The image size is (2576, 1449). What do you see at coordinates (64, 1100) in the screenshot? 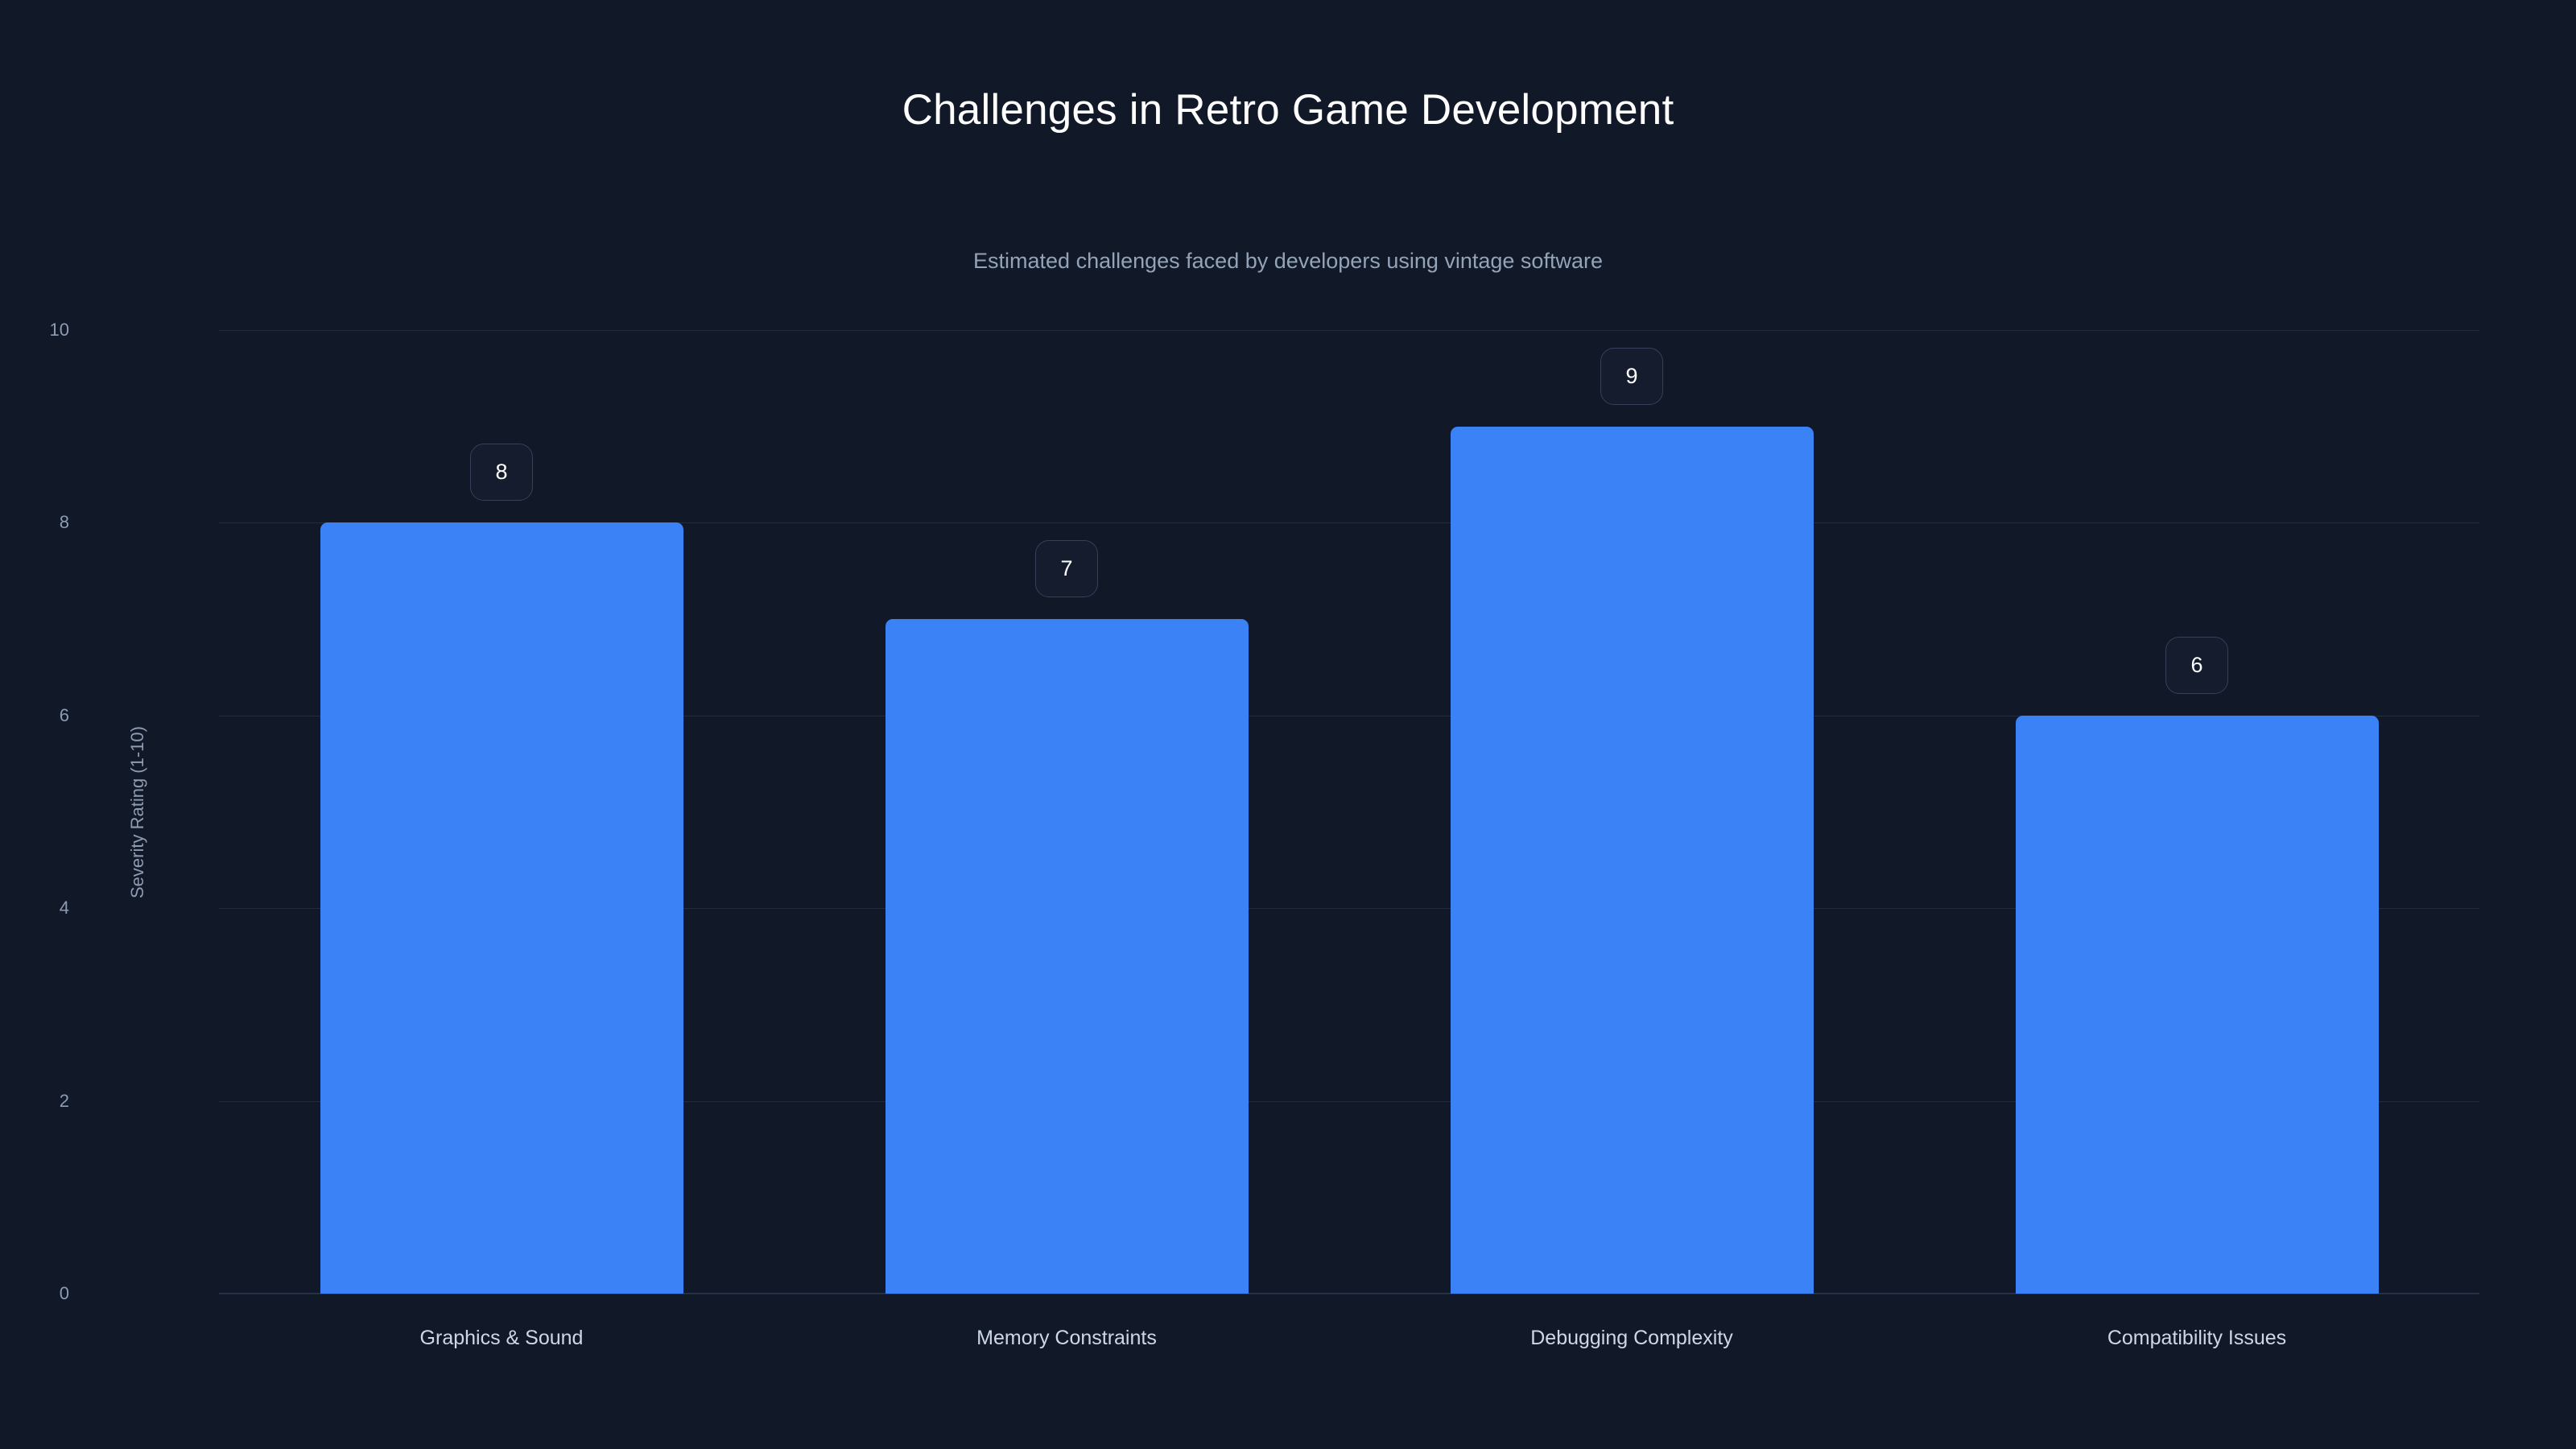
I see `y-axis-tick-label: 2` at bounding box center [64, 1100].